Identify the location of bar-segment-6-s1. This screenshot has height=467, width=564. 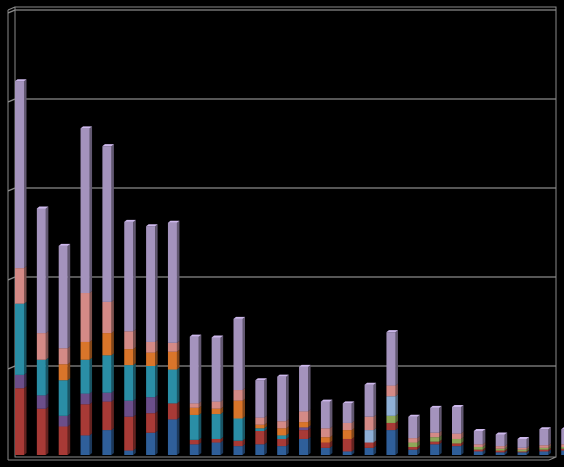
(129, 452).